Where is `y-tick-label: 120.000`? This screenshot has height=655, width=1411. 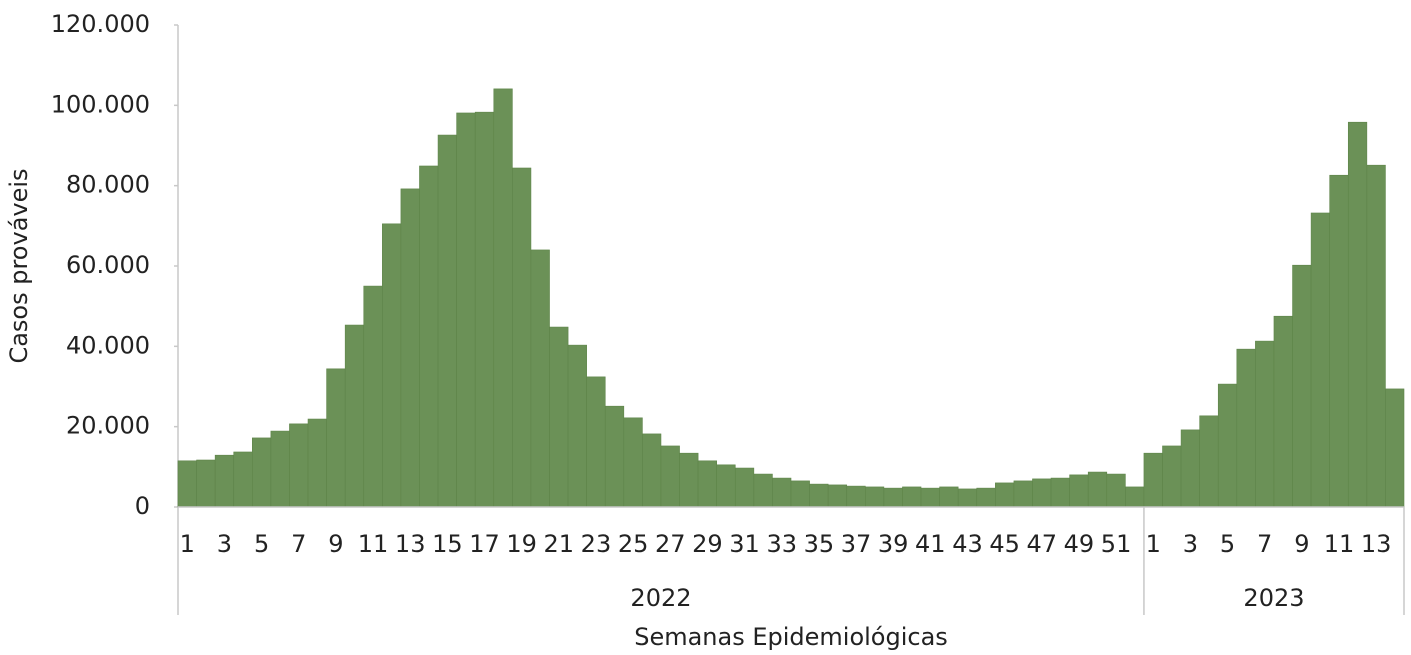 y-tick-label: 120.000 is located at coordinates (100, 24).